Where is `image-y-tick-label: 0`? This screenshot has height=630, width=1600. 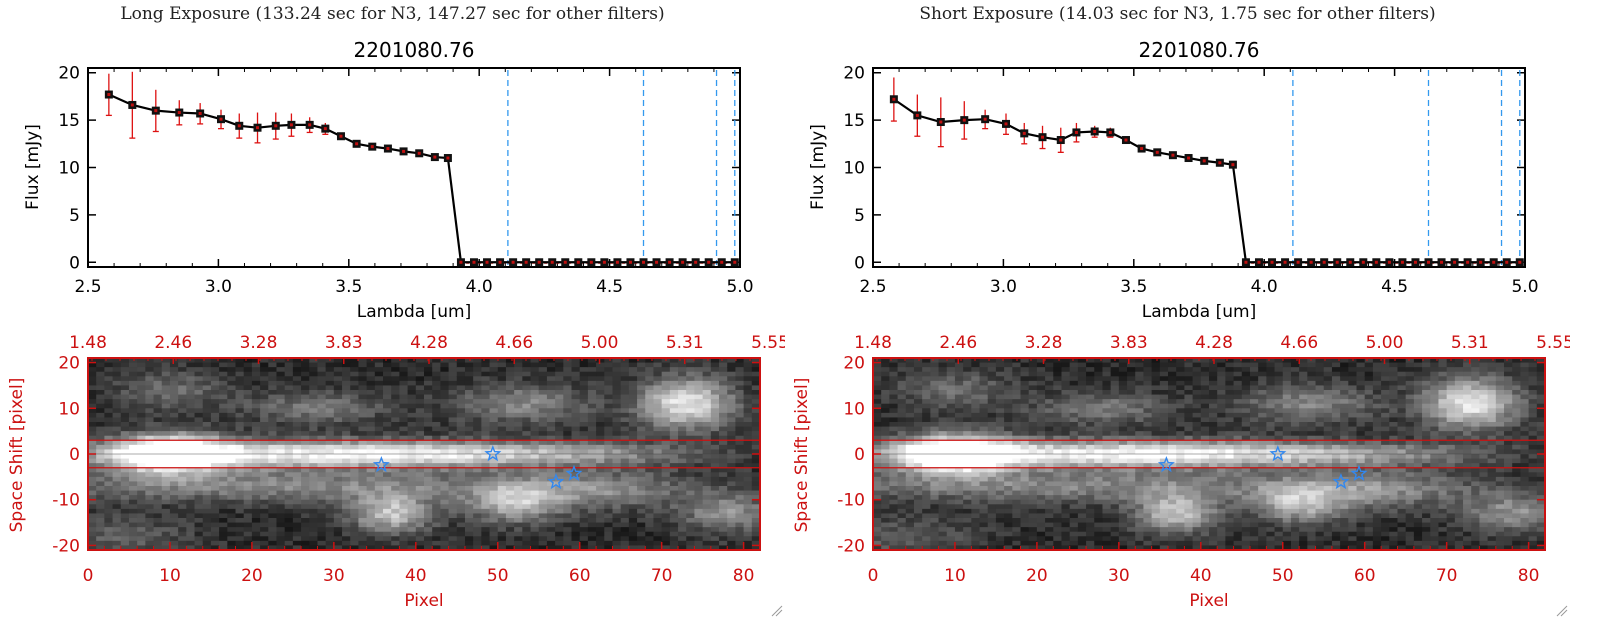
image-y-tick-label: 0 is located at coordinates (859, 455).